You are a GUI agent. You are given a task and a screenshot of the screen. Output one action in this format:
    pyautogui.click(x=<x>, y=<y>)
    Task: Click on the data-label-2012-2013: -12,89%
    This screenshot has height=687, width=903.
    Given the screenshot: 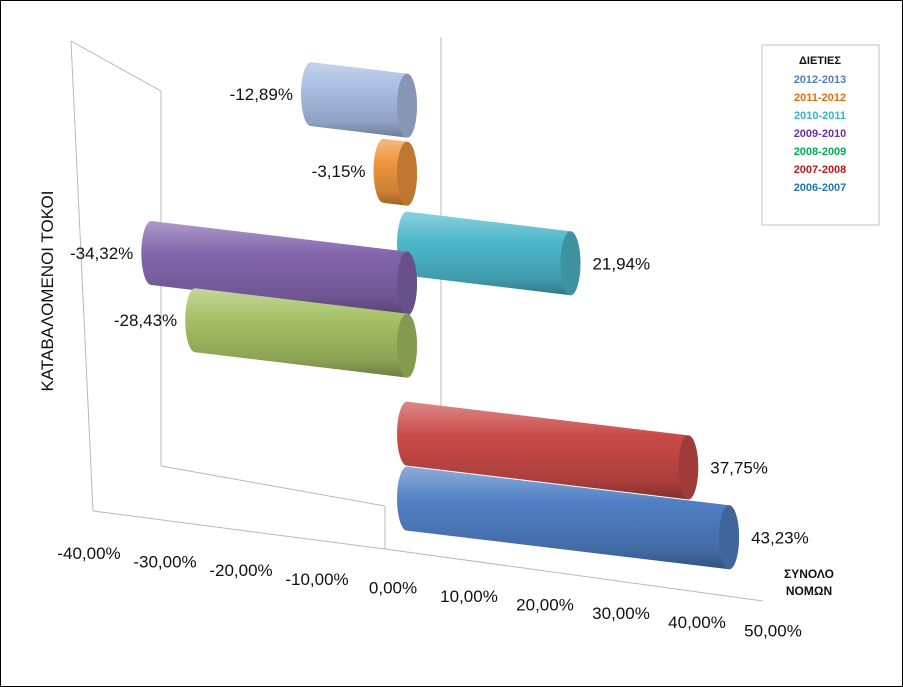 What is the action you would take?
    pyautogui.click(x=261, y=94)
    